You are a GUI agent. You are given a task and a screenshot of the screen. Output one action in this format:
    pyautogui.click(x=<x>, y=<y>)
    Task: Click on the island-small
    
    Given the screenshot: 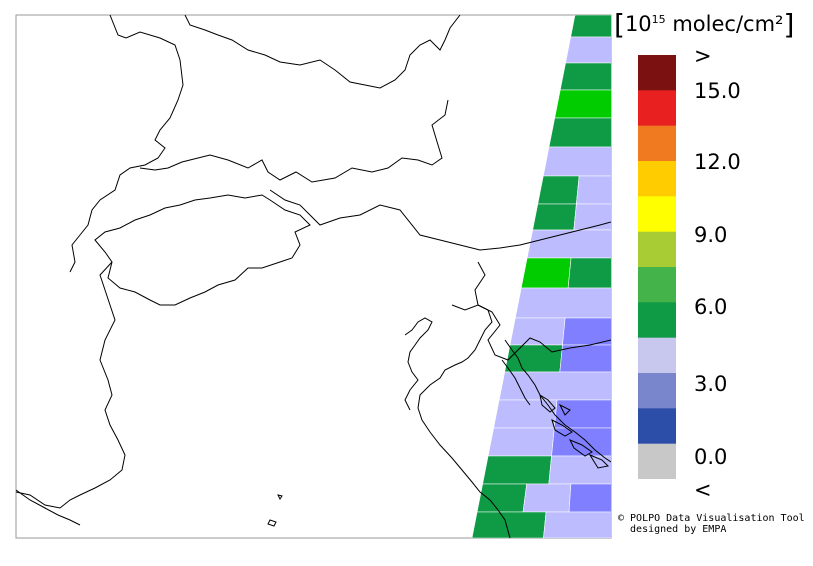 What is the action you would take?
    pyautogui.click(x=280, y=497)
    